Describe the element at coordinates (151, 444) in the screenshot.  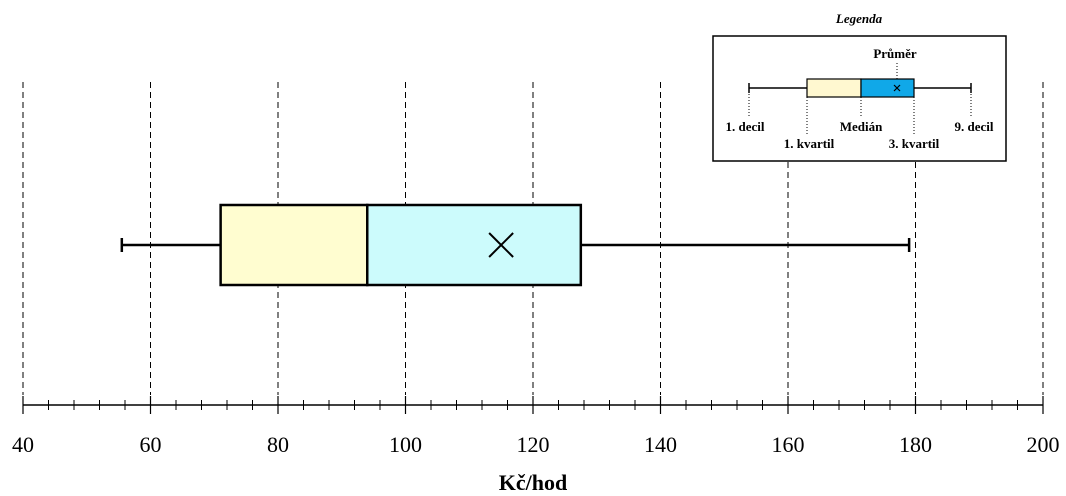
I see `x-tick-label: 60` at that location.